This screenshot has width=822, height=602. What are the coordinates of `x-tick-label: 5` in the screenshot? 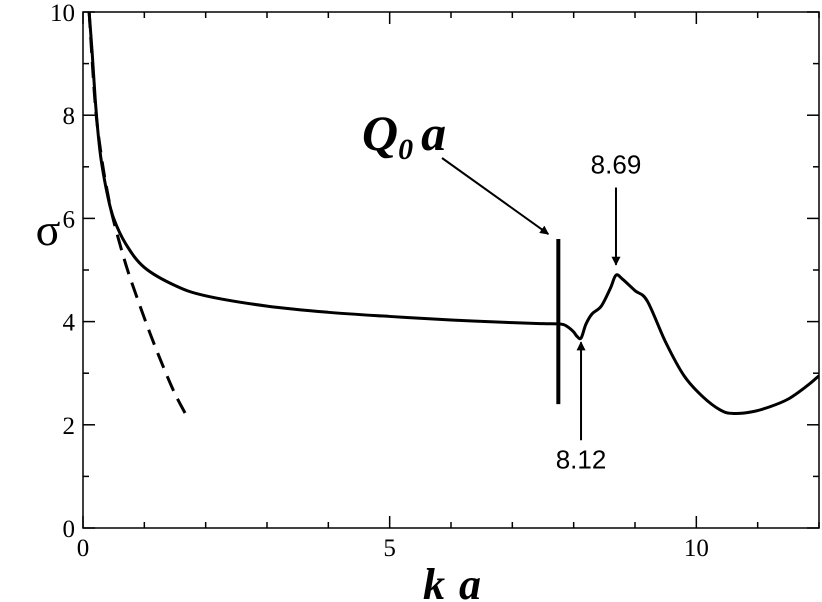 It's located at (389, 548).